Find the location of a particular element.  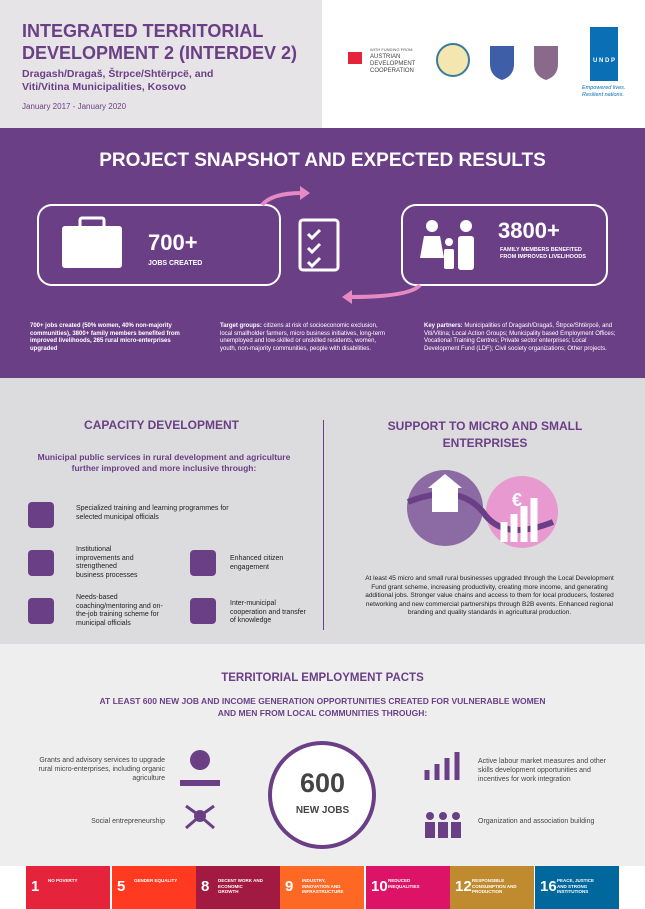

stat2-number: 3800+ is located at coordinates (529, 230).